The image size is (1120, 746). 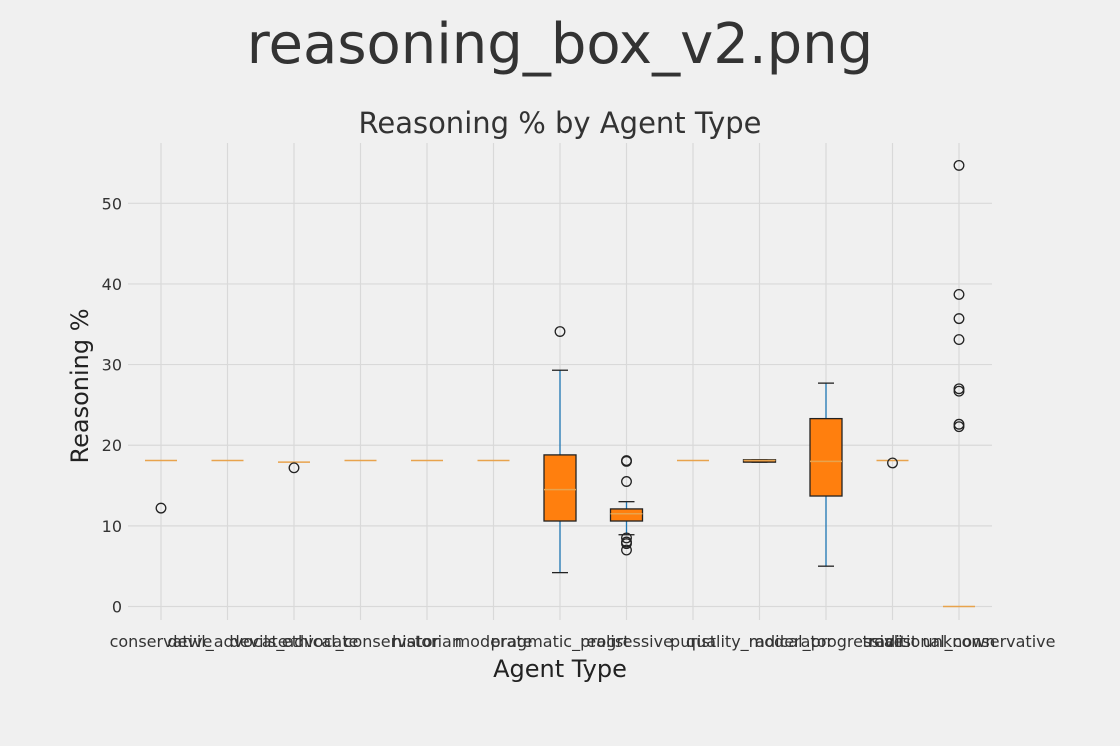 What do you see at coordinates (560, 669) in the screenshot?
I see `x-axis-label: Agent Type` at bounding box center [560, 669].